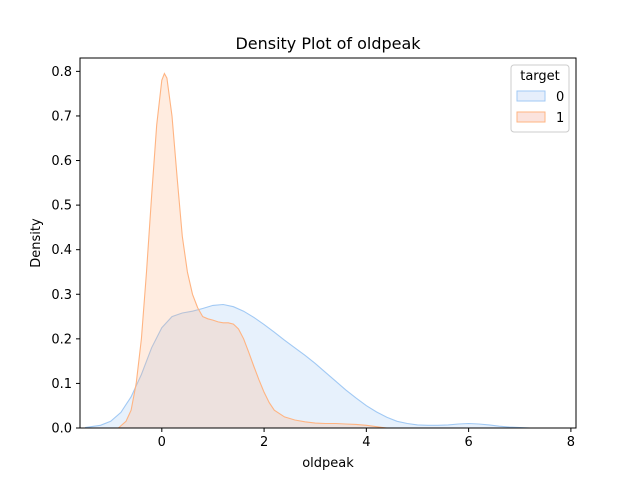 The height and width of the screenshot is (480, 640). Describe the element at coordinates (162, 442) in the screenshot. I see `x-tick-label: 0` at that location.